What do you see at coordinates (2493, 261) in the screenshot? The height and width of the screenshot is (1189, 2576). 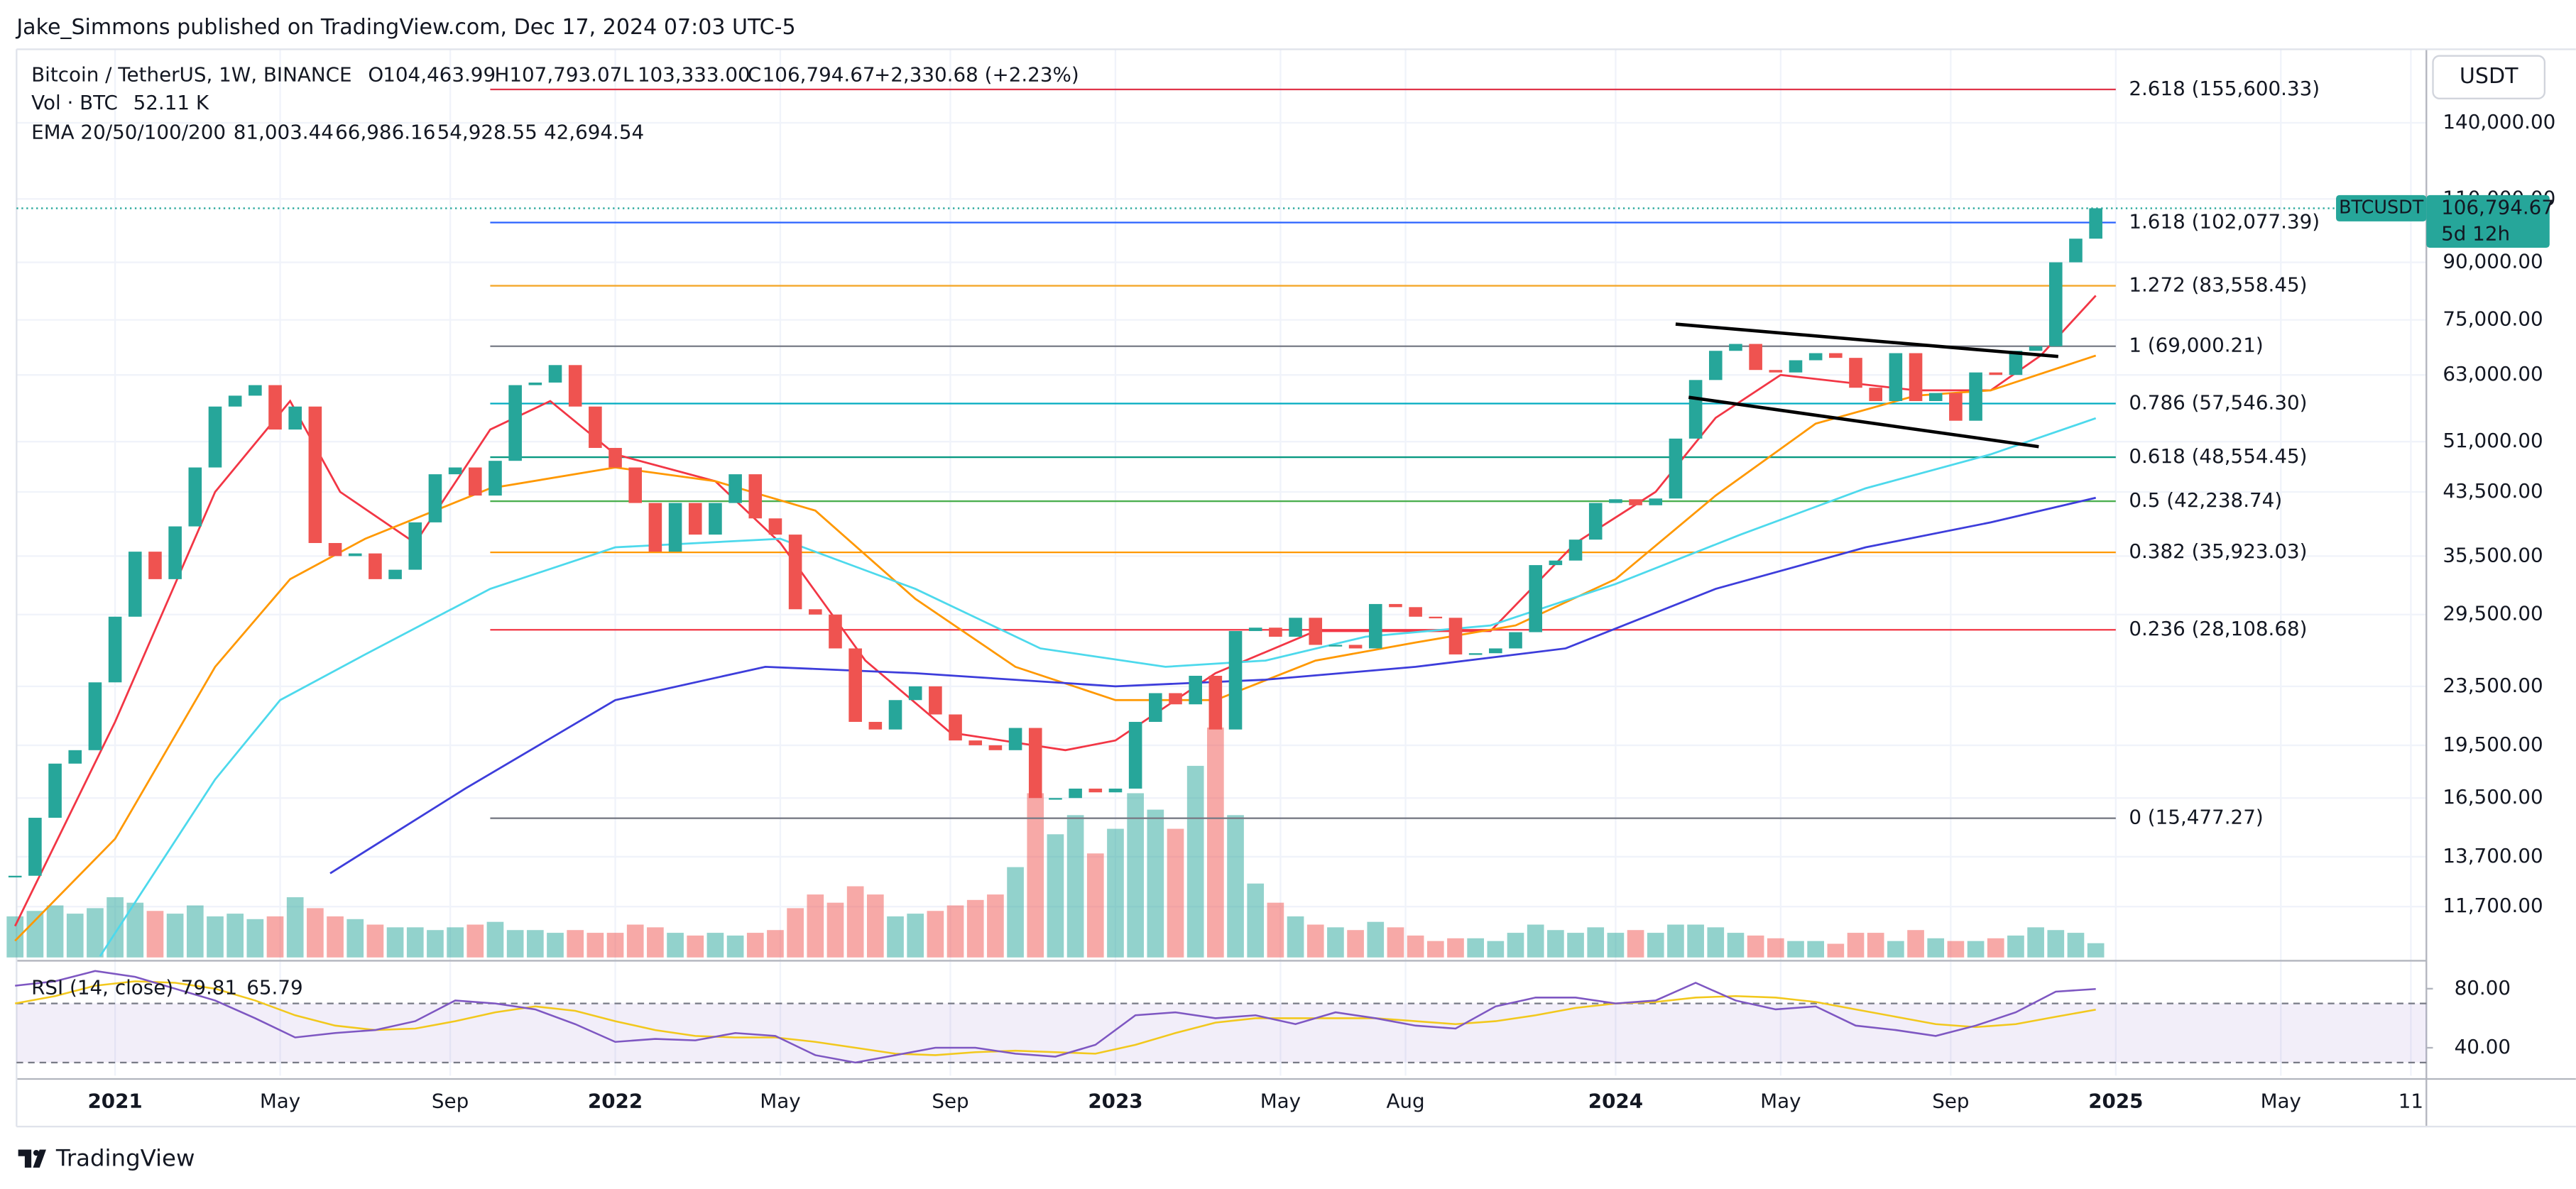 I see `y-tick-label: 90,000.00` at bounding box center [2493, 261].